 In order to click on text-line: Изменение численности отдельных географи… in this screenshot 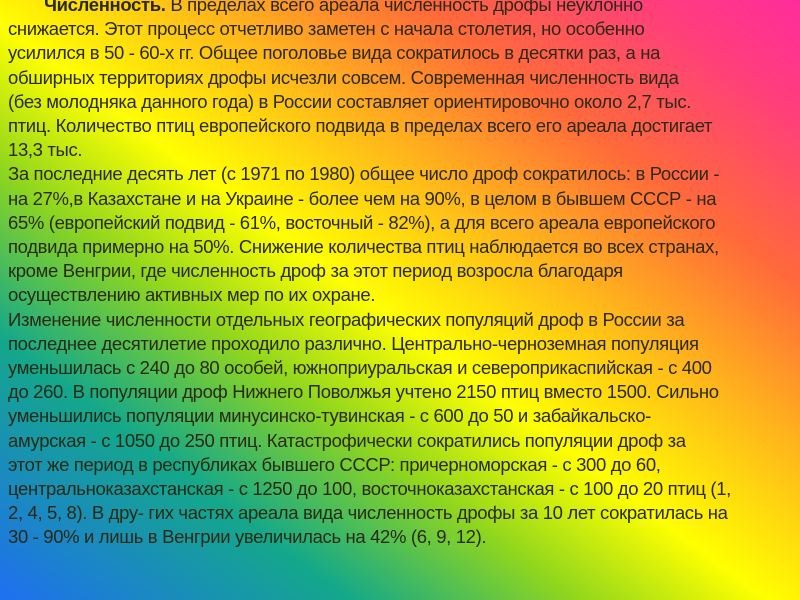, I will do `click(346, 319)`.